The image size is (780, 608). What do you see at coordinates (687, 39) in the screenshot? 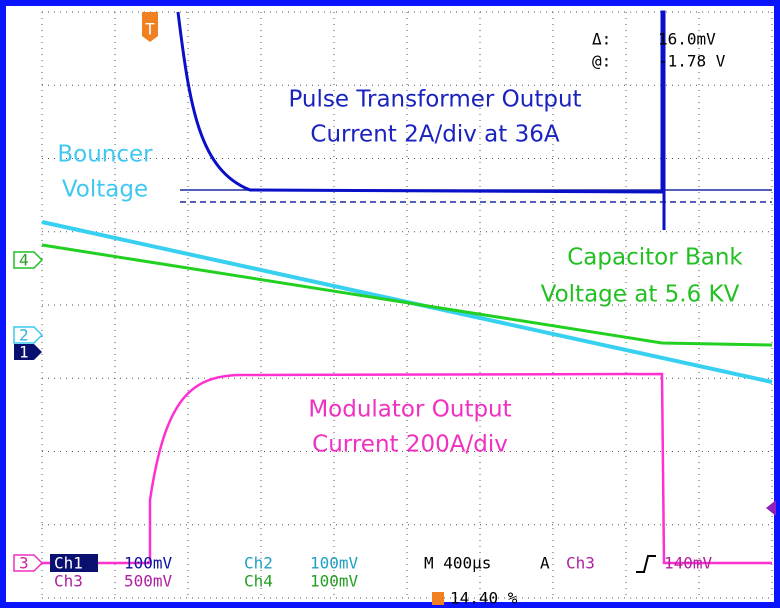
I see `cursor-readout: 16.0mV` at bounding box center [687, 39].